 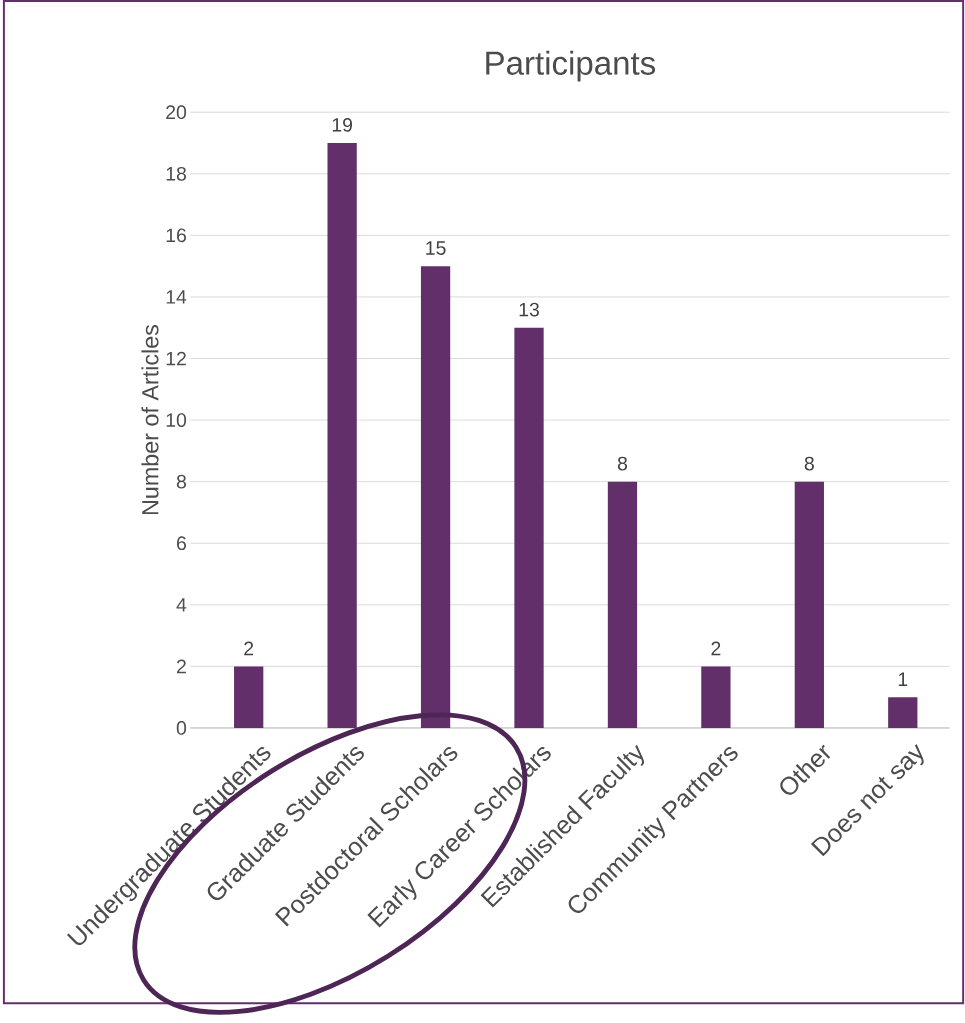 What do you see at coordinates (150, 420) in the screenshot?
I see `y-axis-title: Number of Articles` at bounding box center [150, 420].